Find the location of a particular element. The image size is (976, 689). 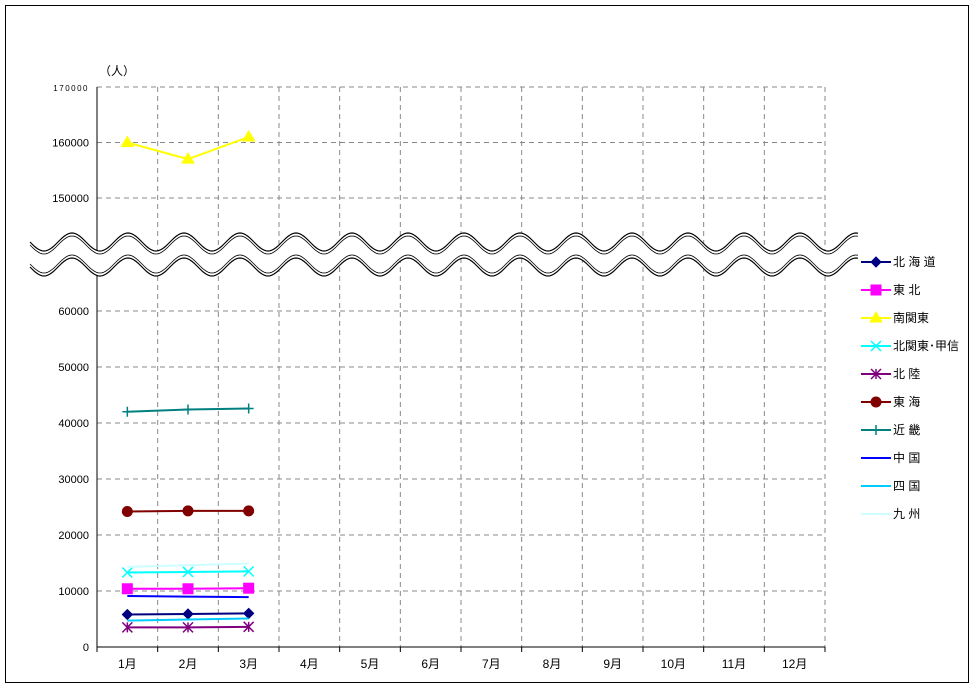

legend-label: 南関東 is located at coordinates (911, 317).